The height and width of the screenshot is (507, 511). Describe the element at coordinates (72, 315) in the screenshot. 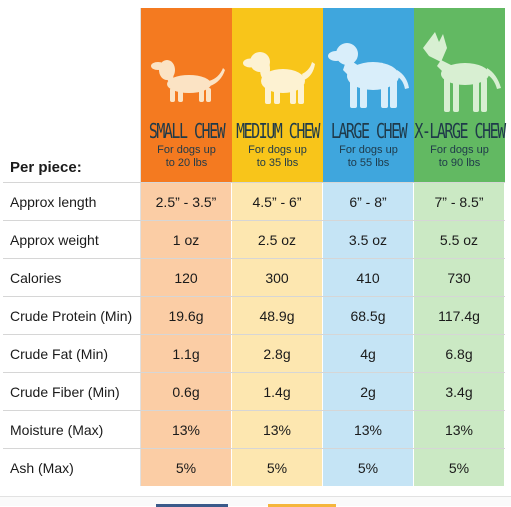

I see `row-label: Crude Protein (Min)` at that location.